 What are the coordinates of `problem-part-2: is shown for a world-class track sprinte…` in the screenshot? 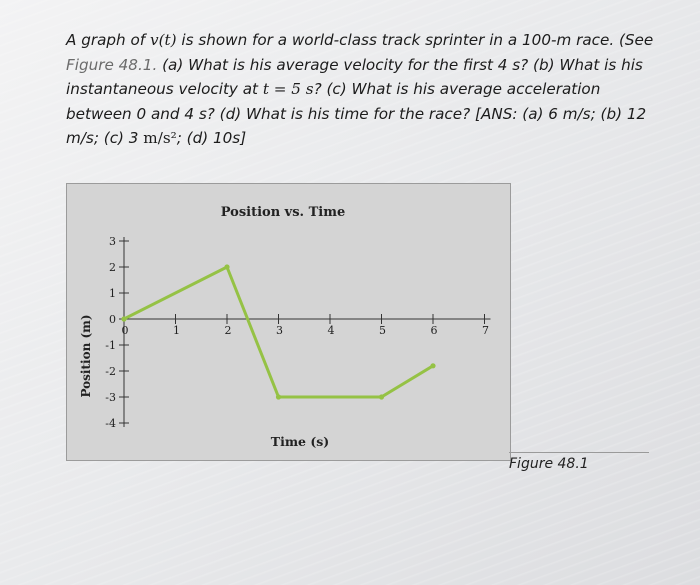 It's located at (415, 40).